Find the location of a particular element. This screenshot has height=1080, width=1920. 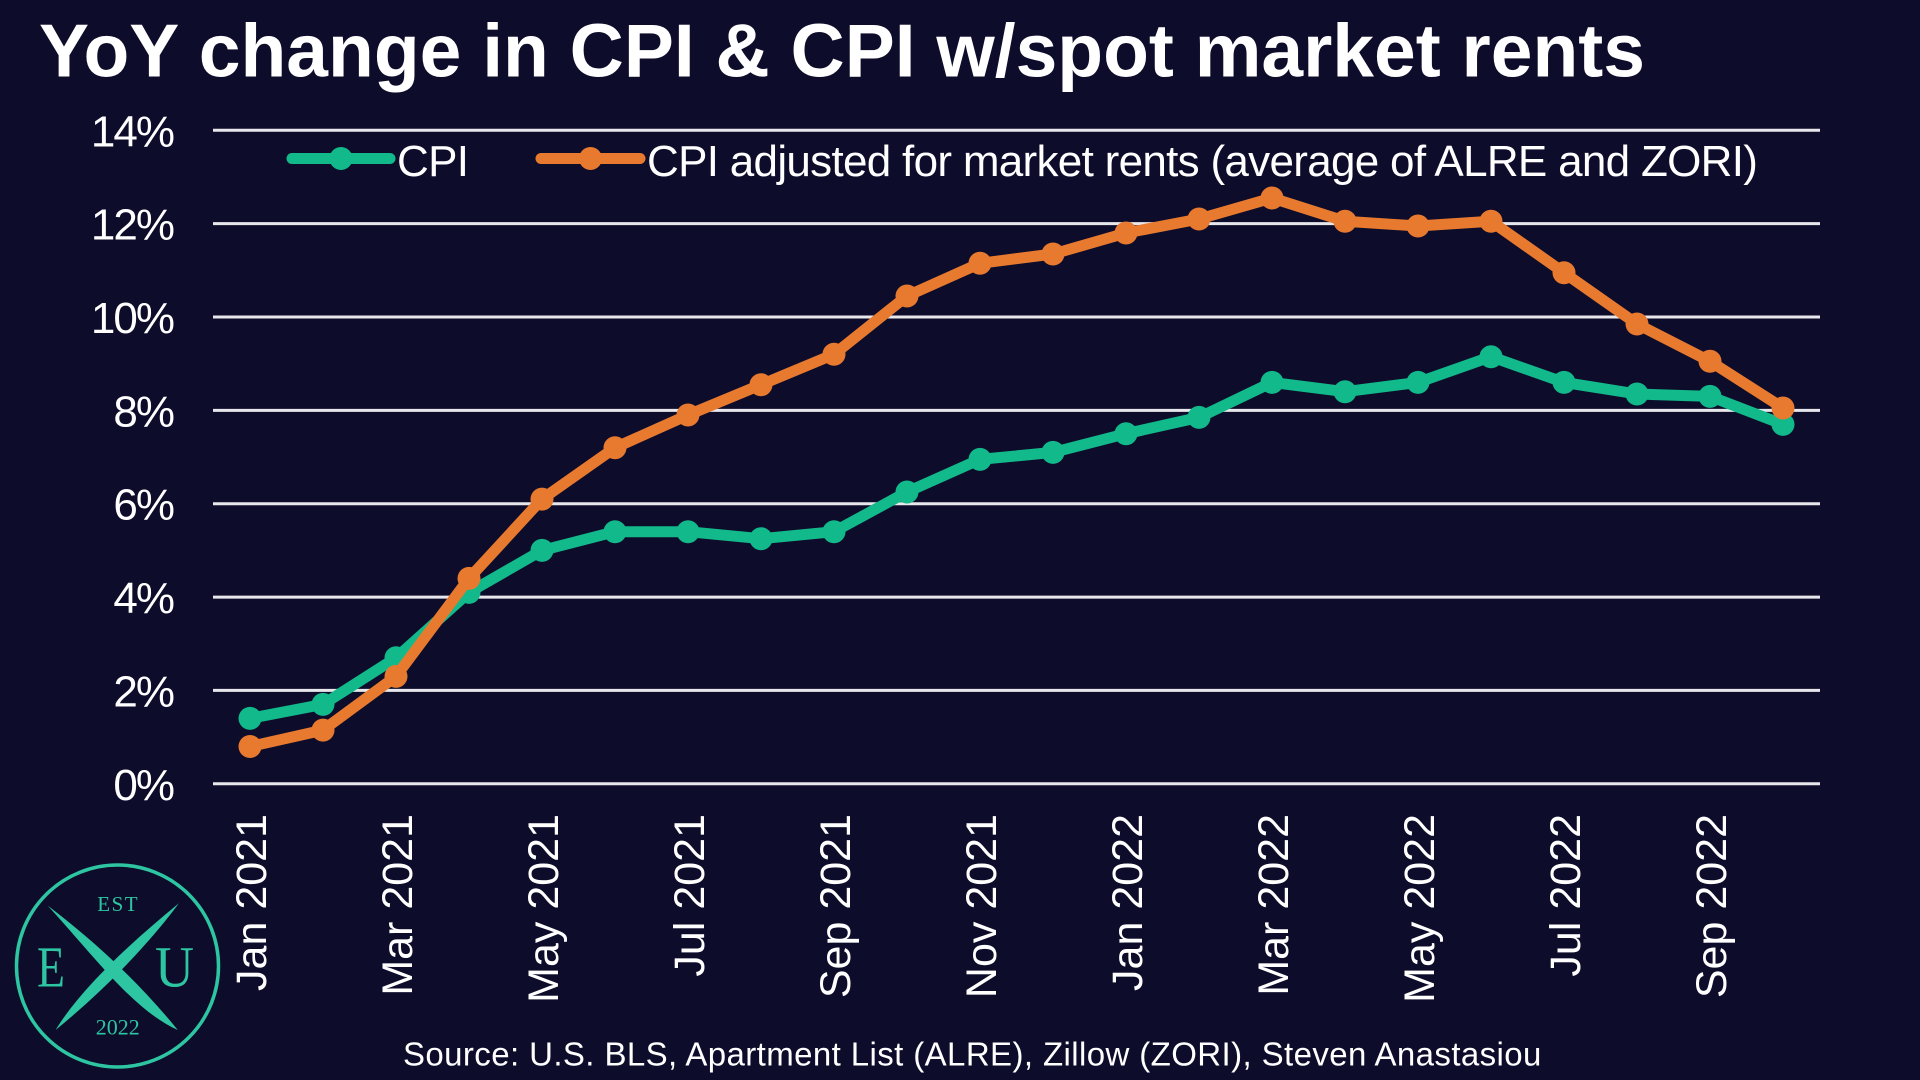

svg-text: 10% is located at coordinates (132, 318).